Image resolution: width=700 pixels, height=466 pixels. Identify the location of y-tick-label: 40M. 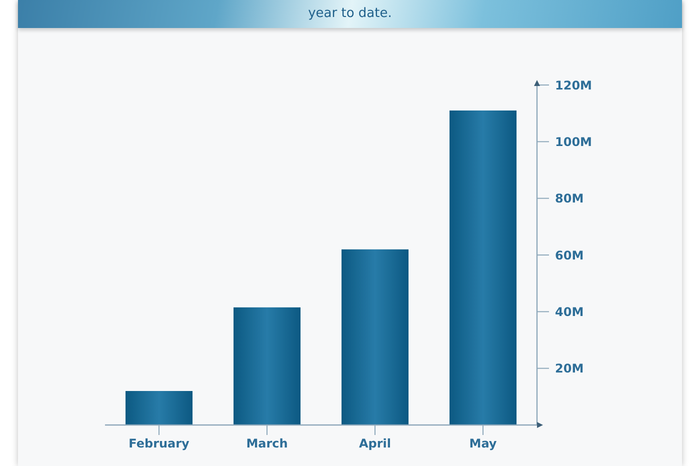
(569, 311).